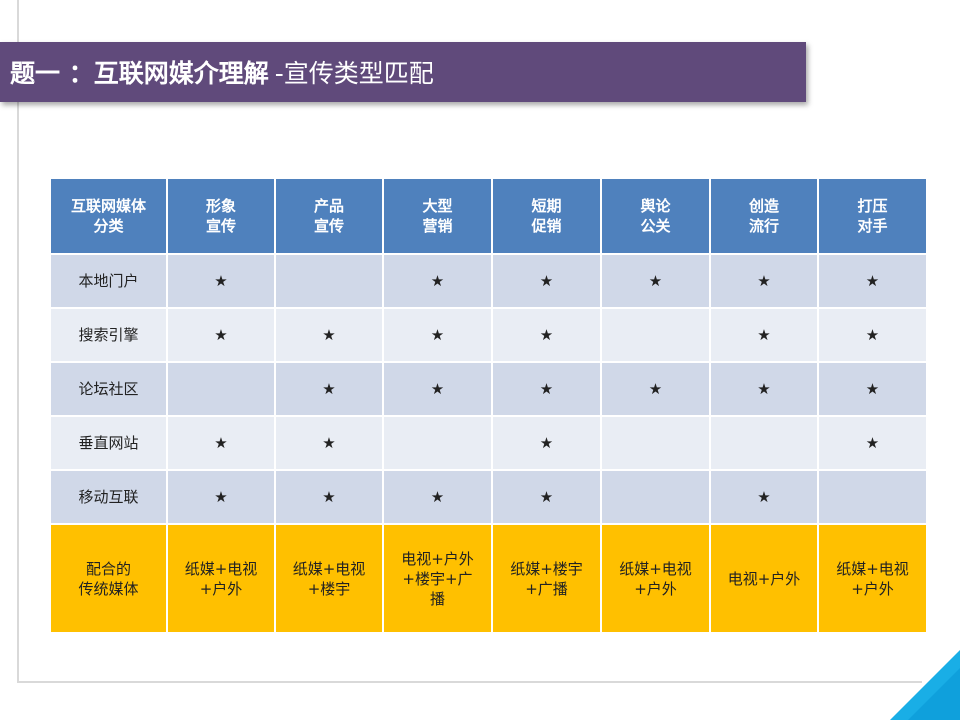 The width and height of the screenshot is (960, 720). Describe the element at coordinates (655, 216) in the screenshot. I see `header-cell-public-relations: 舆论 公关` at that location.